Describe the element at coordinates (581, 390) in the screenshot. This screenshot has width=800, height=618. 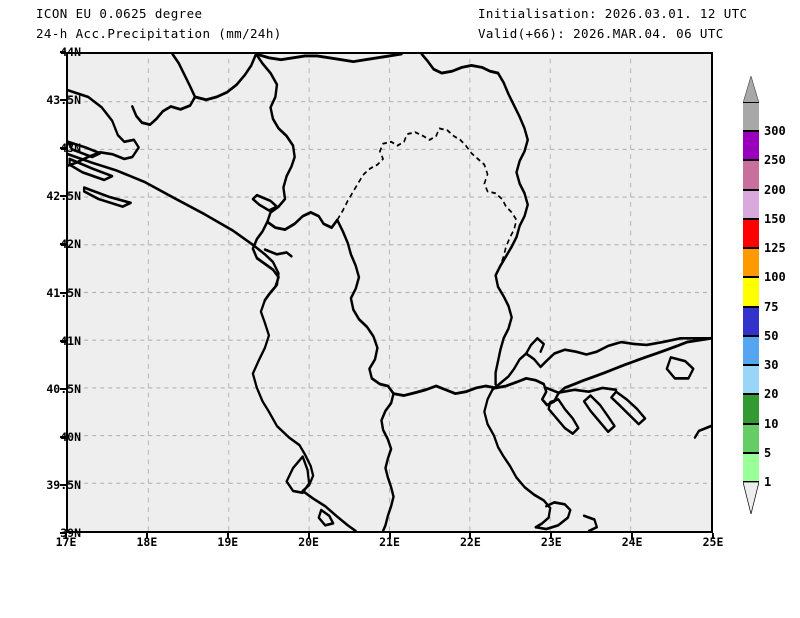
I see `chalkidiki-base` at that location.